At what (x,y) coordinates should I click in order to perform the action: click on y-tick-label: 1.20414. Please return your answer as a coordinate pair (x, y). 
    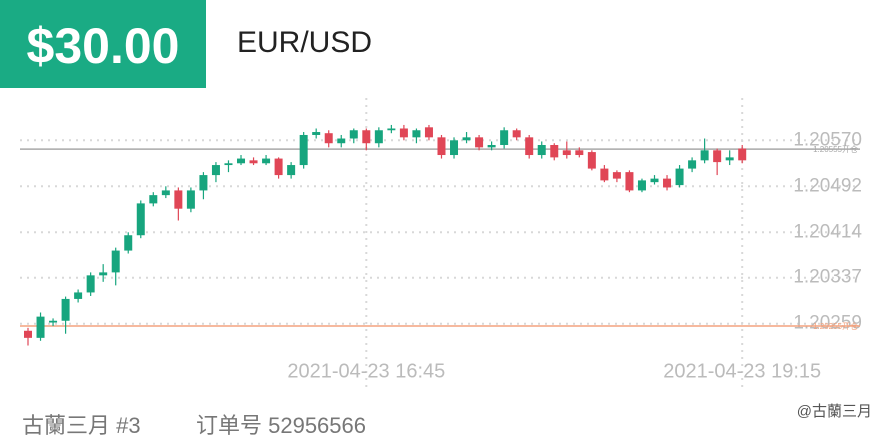
    Looking at the image, I should click on (827, 231).